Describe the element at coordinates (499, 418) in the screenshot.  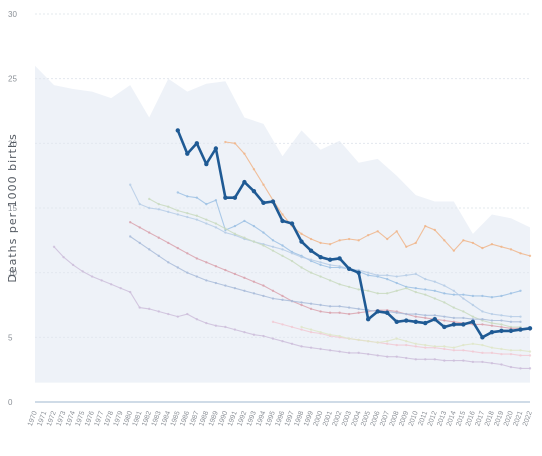
I see `x-tick-label: 2019` at that location.